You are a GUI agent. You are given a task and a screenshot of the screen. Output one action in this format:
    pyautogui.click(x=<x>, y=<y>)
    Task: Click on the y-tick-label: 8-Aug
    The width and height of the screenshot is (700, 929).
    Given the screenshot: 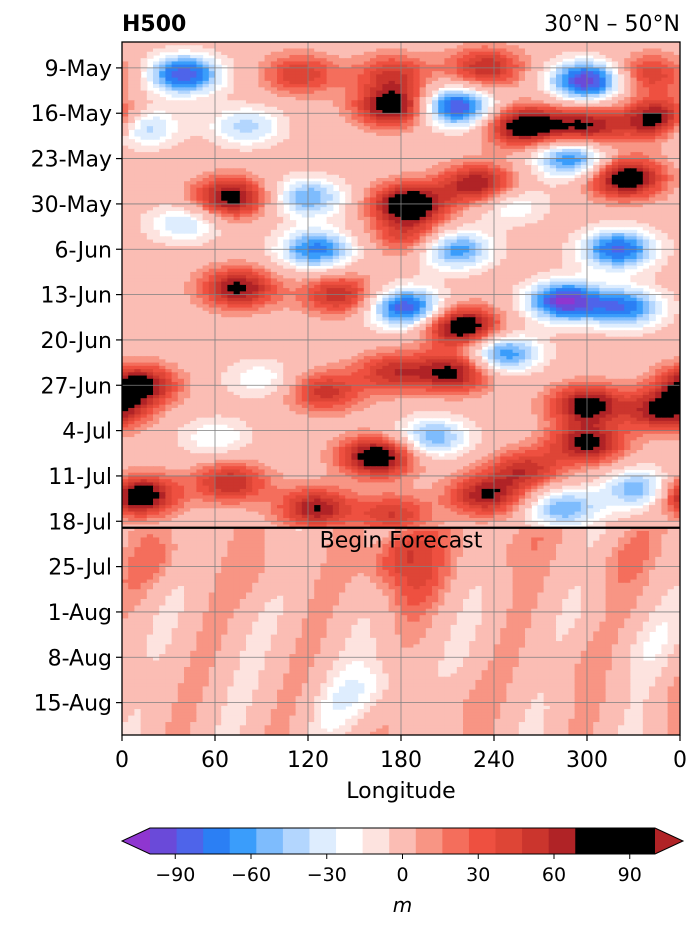 What is the action you would take?
    pyautogui.click(x=80, y=658)
    